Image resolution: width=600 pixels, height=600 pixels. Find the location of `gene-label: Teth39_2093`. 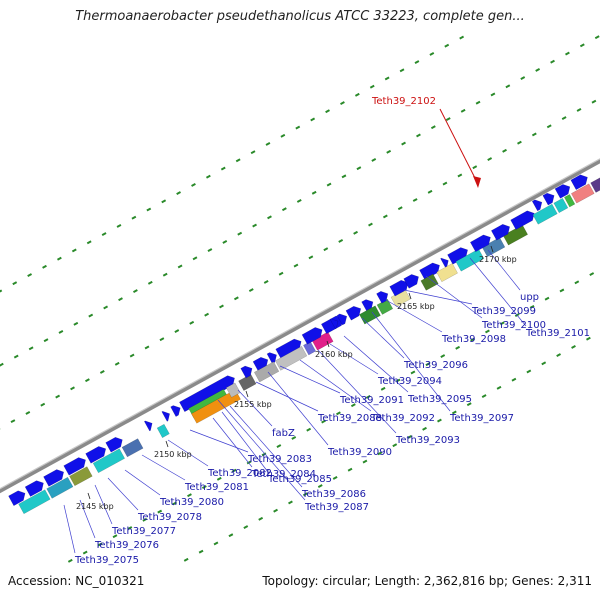

gene-label: Teth39_2093 is located at coordinates (427, 440).